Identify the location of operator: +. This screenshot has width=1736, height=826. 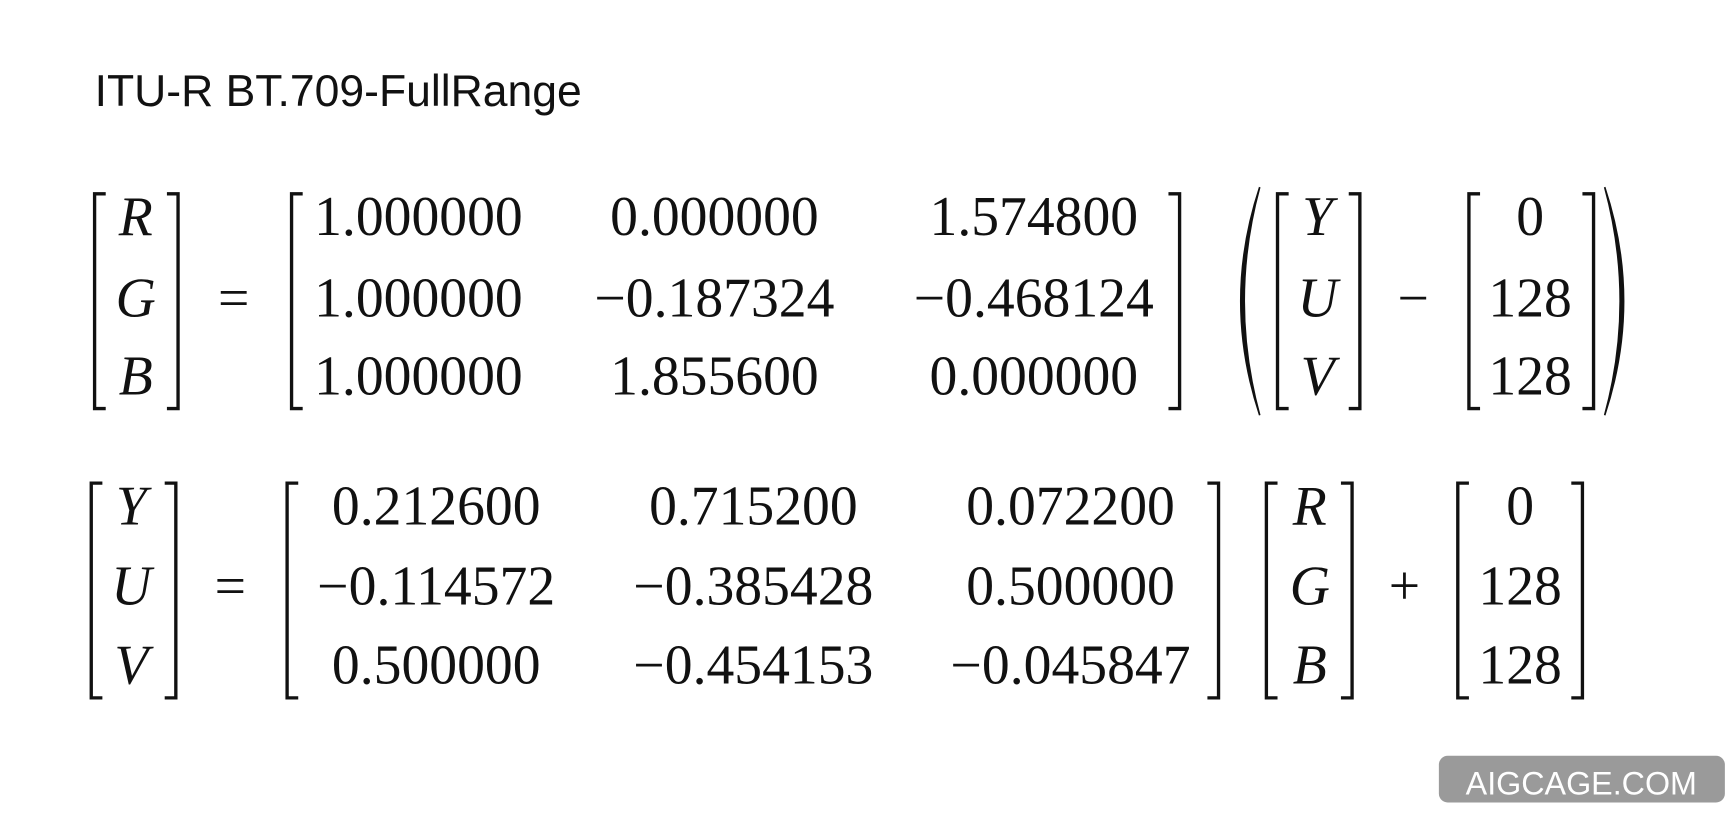
(1404, 587).